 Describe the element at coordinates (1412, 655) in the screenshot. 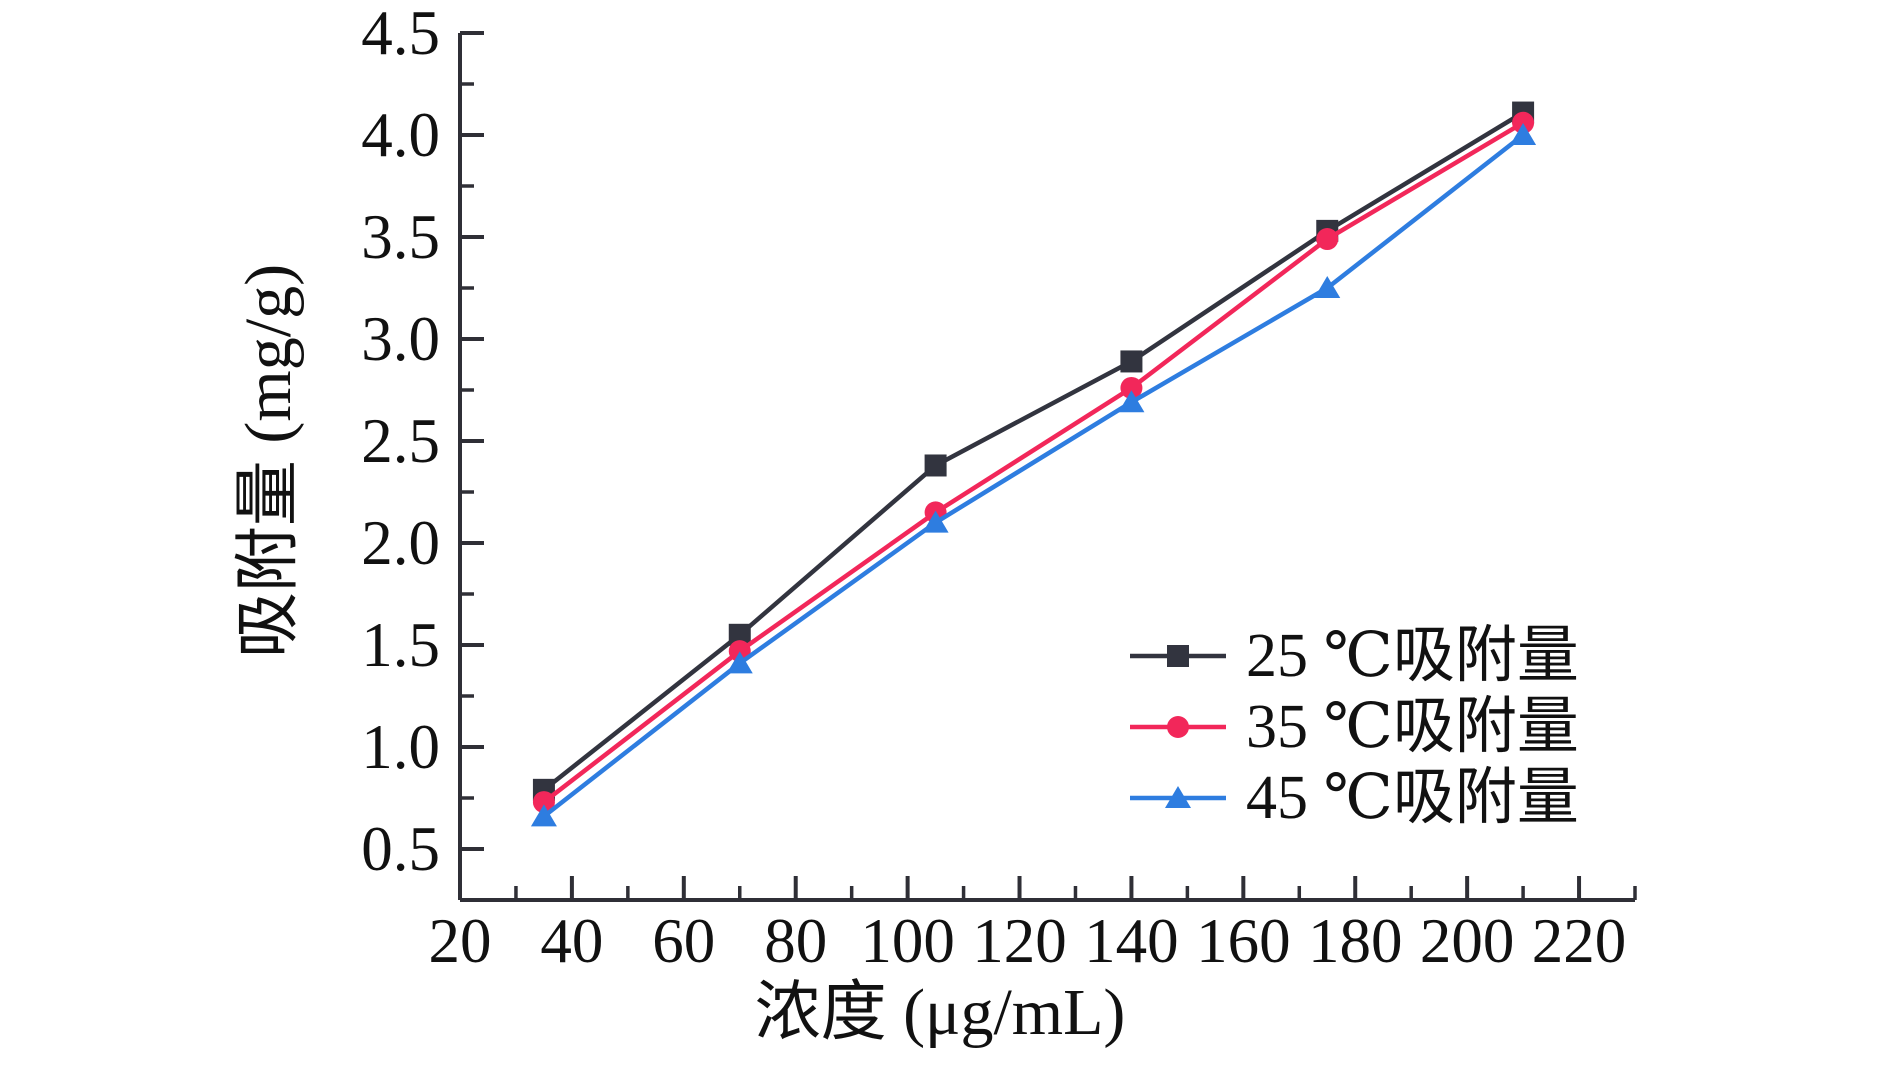

I see `legend-label: 25 ℃吸附量` at that location.